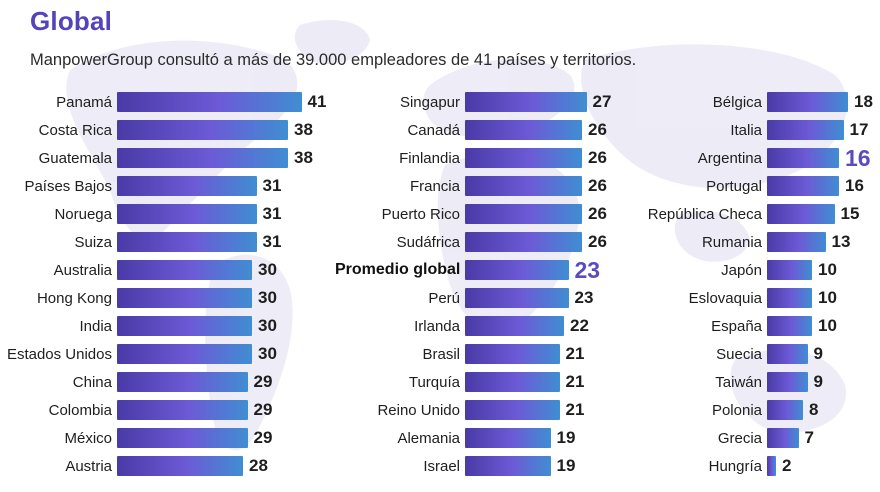 This screenshot has height=492, width=880. What do you see at coordinates (71, 21) in the screenshot?
I see `page-title: Global` at bounding box center [71, 21].